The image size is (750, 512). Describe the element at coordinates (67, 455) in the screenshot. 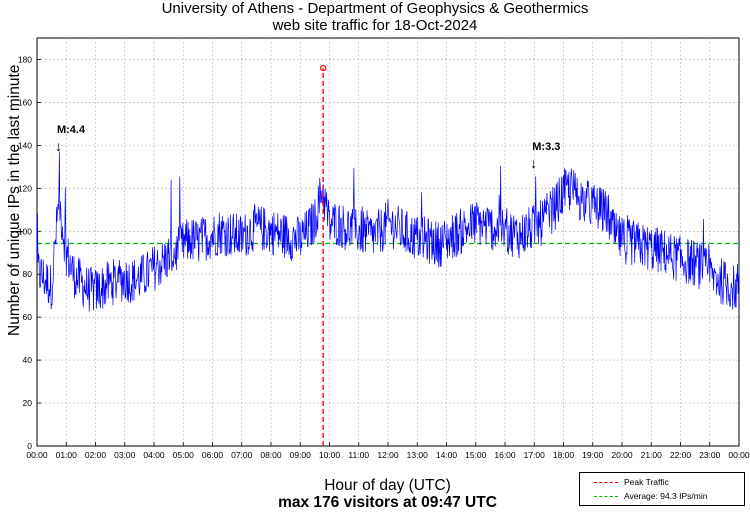

I see `x-tick-label: 01:00` at that location.